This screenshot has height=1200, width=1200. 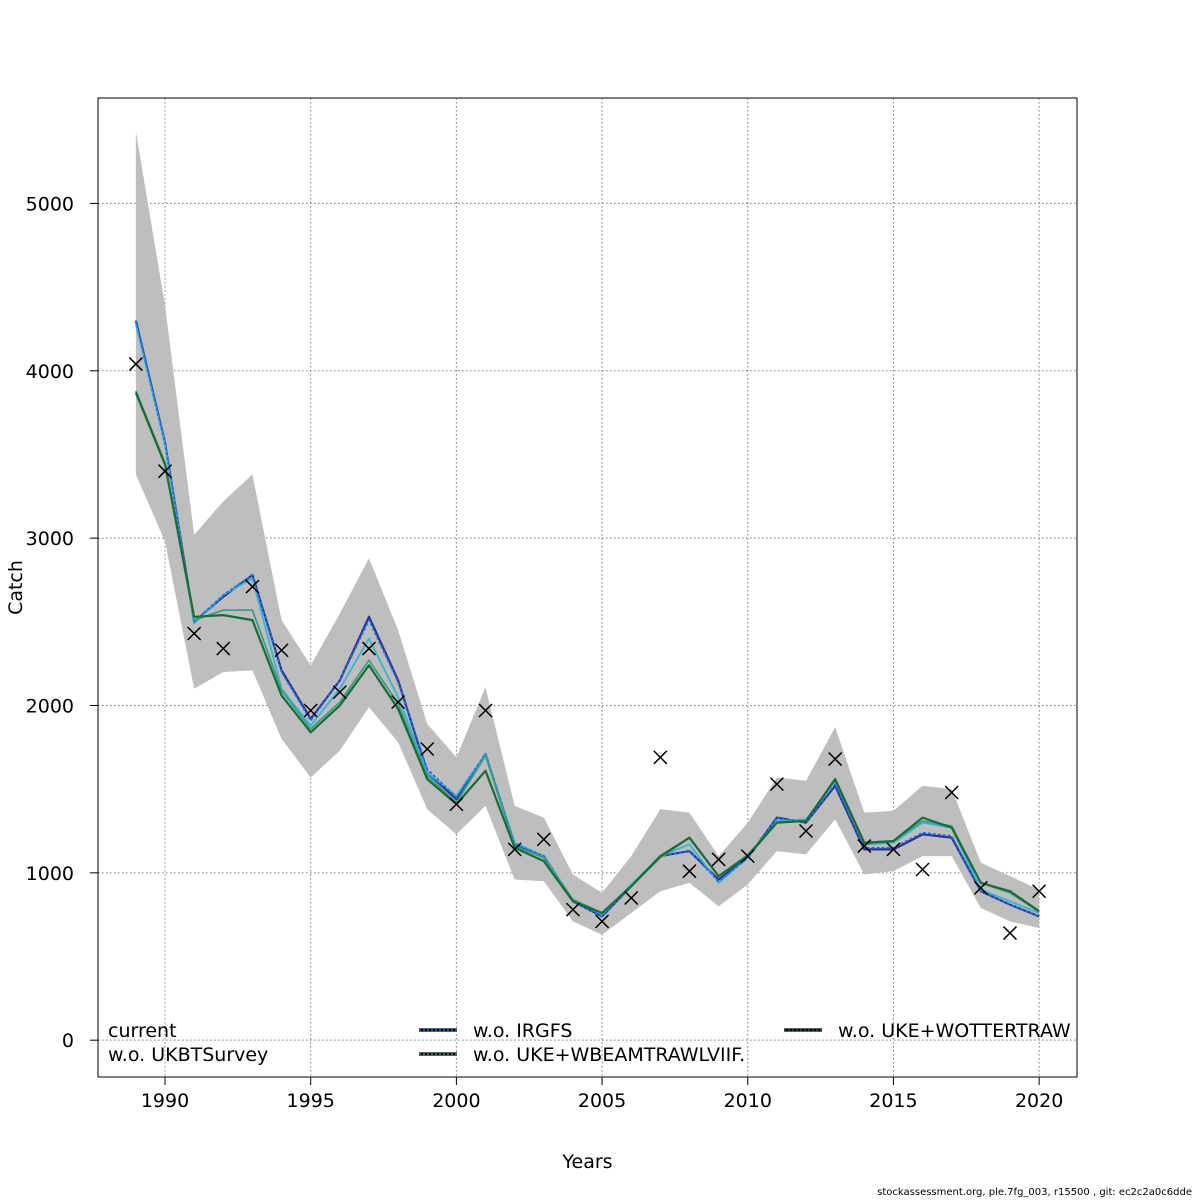 I want to click on x-tick-label-2000: 2000, so click(x=456, y=1101).